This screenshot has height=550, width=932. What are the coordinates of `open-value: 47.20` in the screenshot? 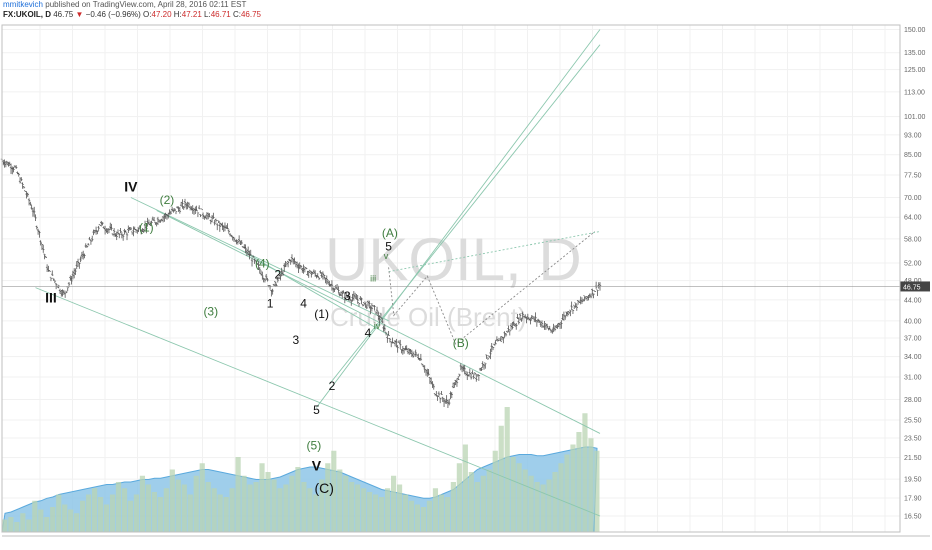 It's located at (161, 14).